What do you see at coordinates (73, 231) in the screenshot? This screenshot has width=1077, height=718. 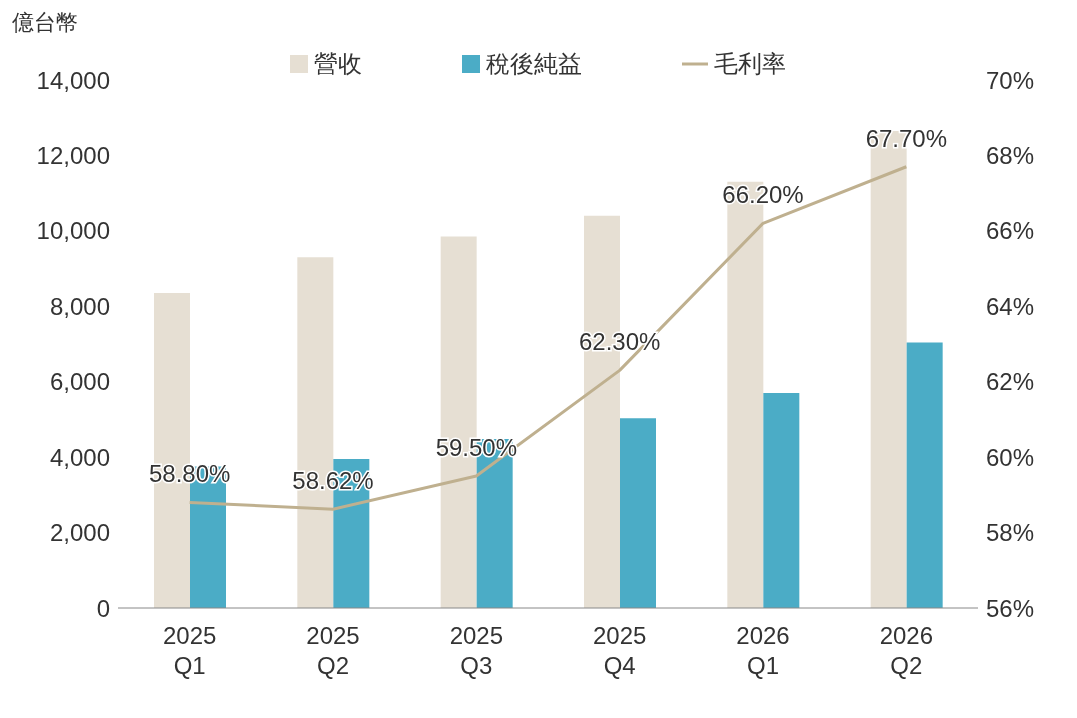 I see `y-tick-label: 10,000` at bounding box center [73, 231].